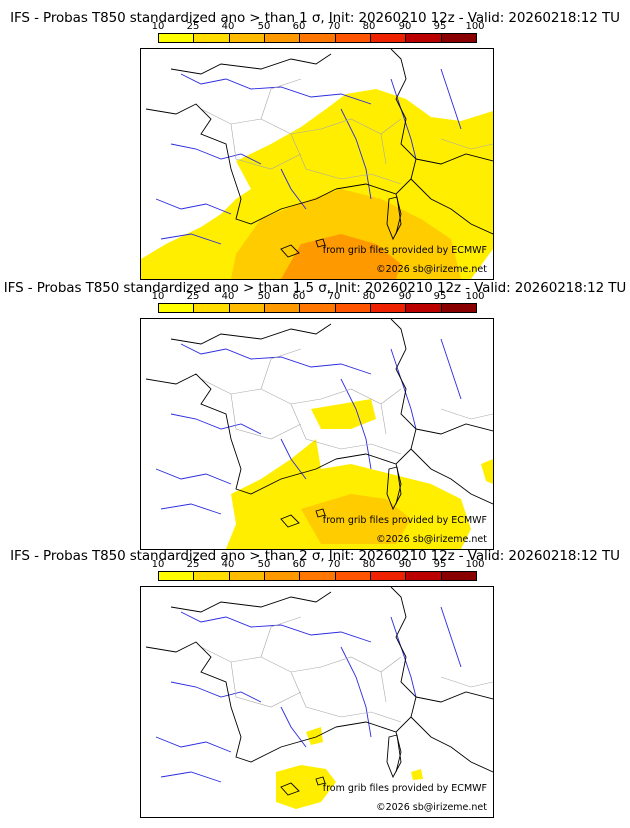 This screenshot has height=828, width=630. I want to click on map-svg, so click(319, 698).